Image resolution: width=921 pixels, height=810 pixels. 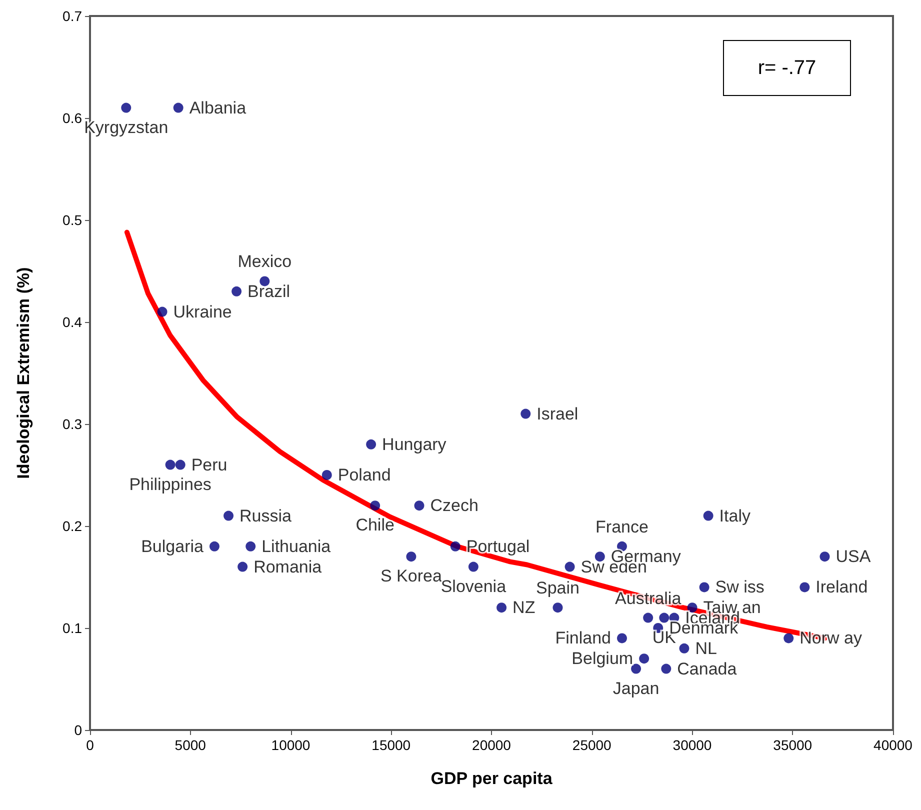 I want to click on x-tick-label: 20000, so click(x=492, y=745).